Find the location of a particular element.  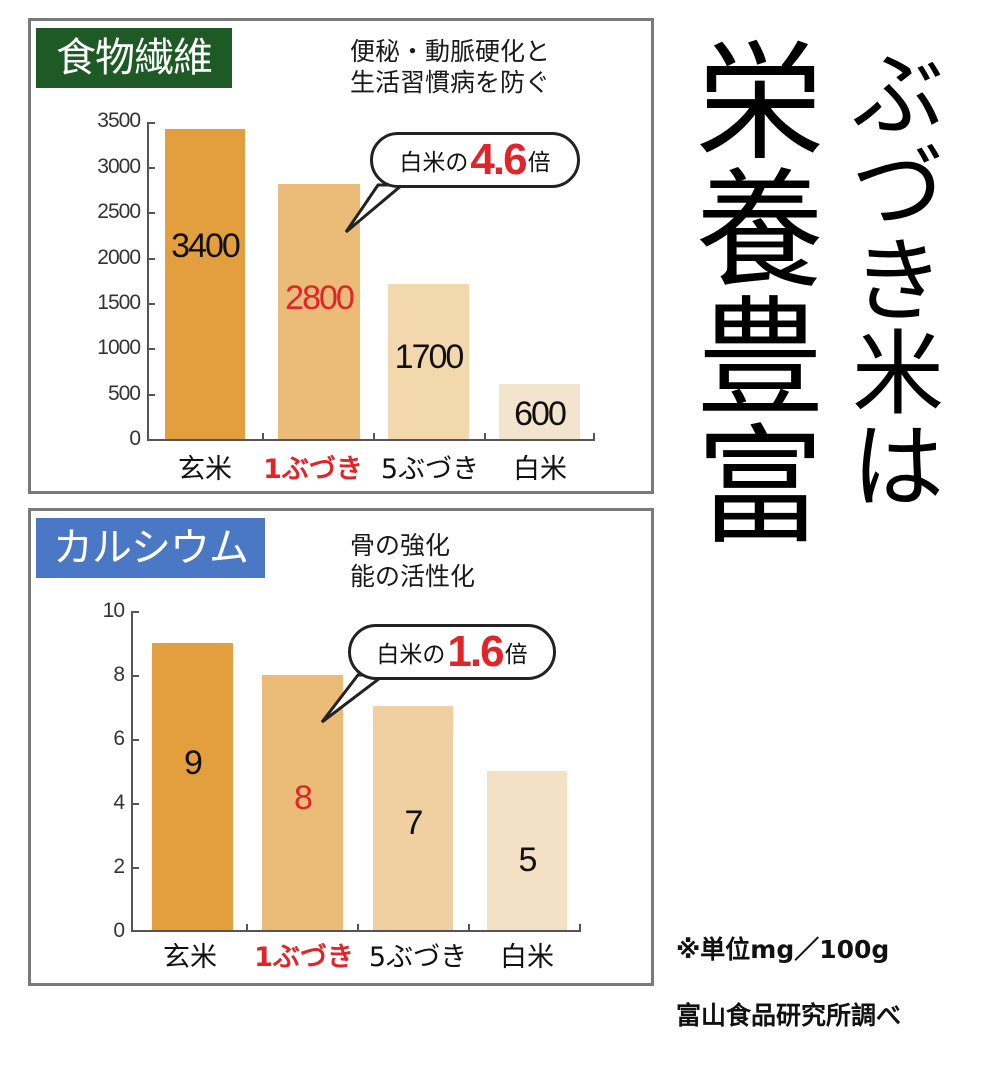

fiber-y-label: 3000 is located at coordinates (119, 166).